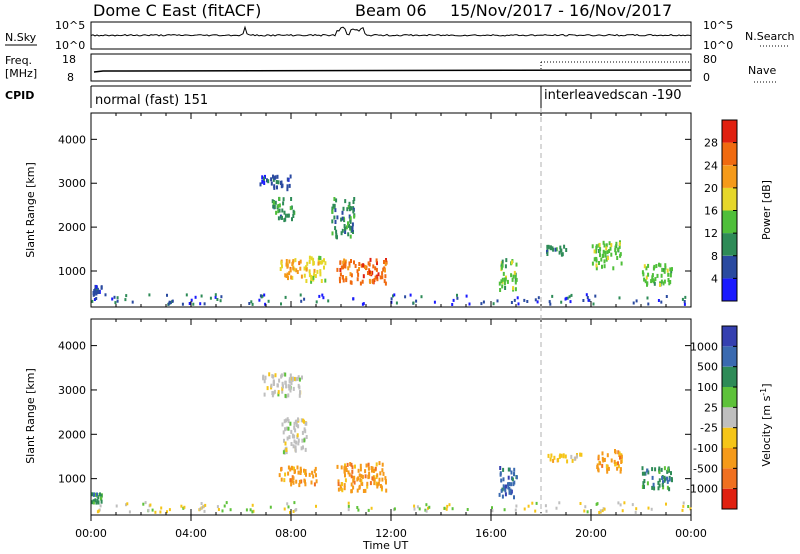 The width and height of the screenshot is (800, 554). Describe the element at coordinates (711, 233) in the screenshot. I see `colorbar-tick-label: 12` at that location.